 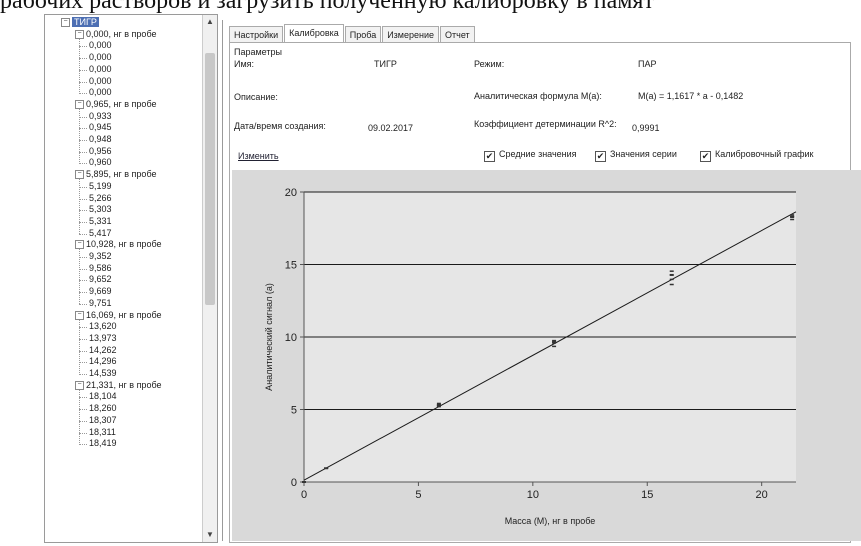 I want to click on tree-group-label: 21,331, нг в пробе, so click(x=124, y=384).